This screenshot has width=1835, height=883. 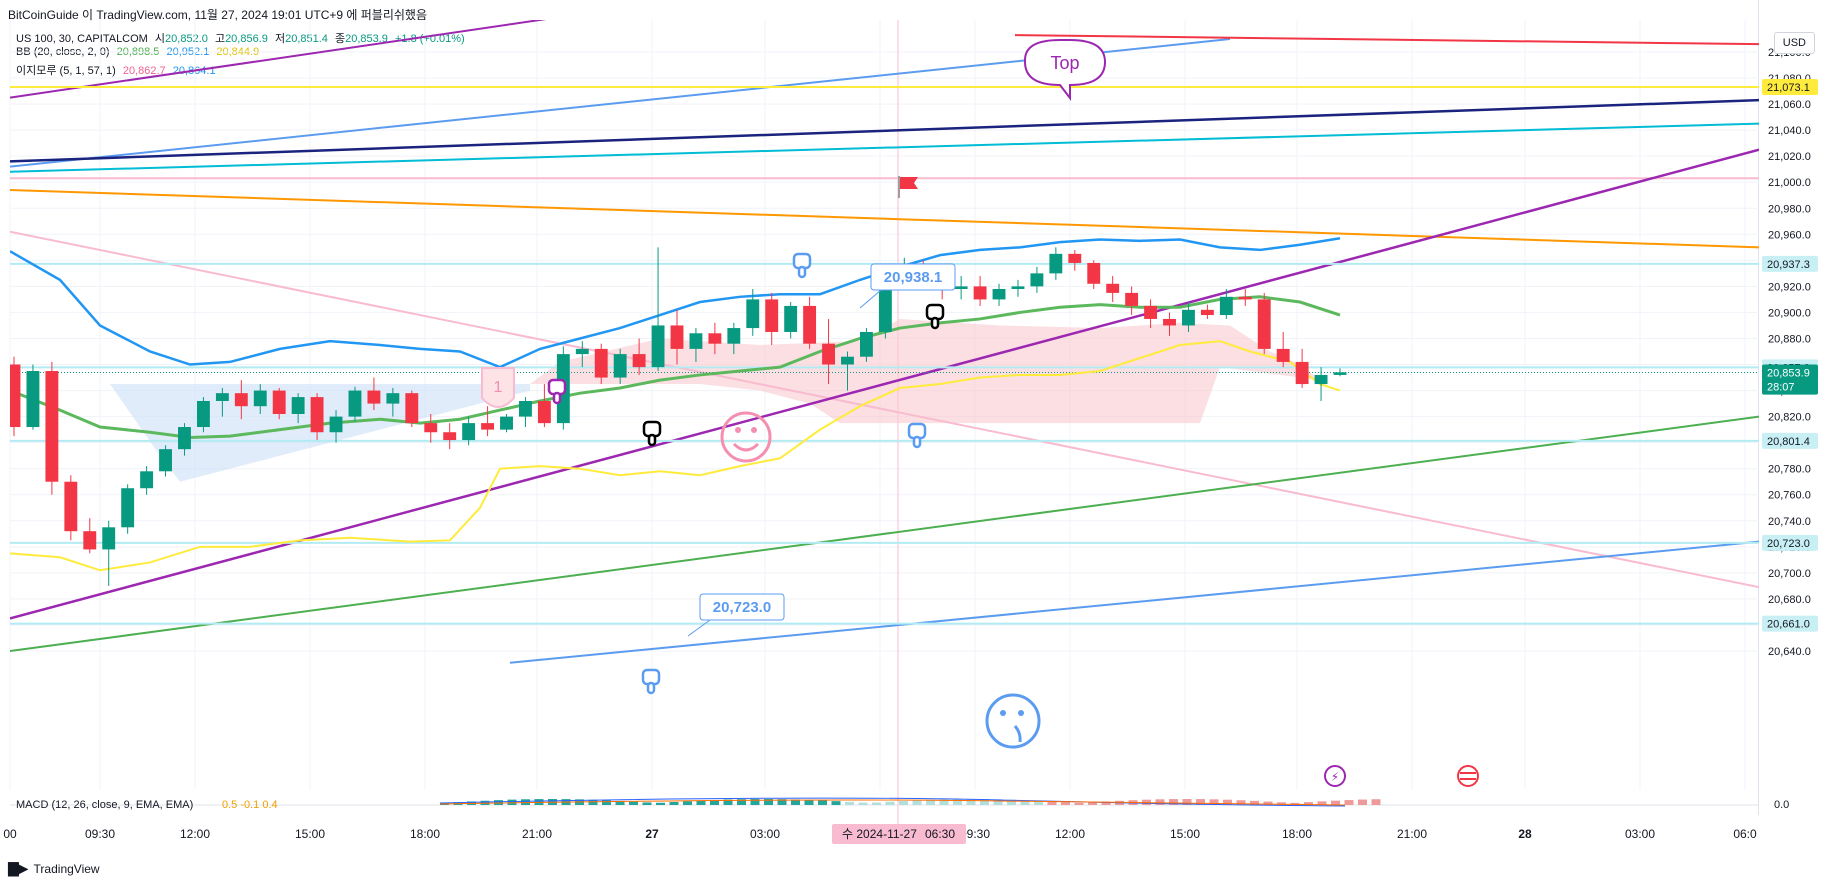 I want to click on currency-button: USD, so click(x=1794, y=43).